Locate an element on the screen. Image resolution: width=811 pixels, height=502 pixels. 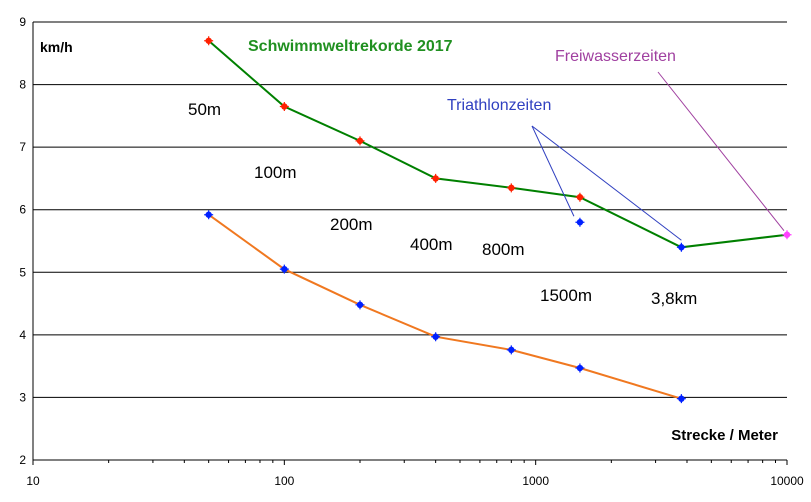
distance-label: 50m is located at coordinates (204, 109).